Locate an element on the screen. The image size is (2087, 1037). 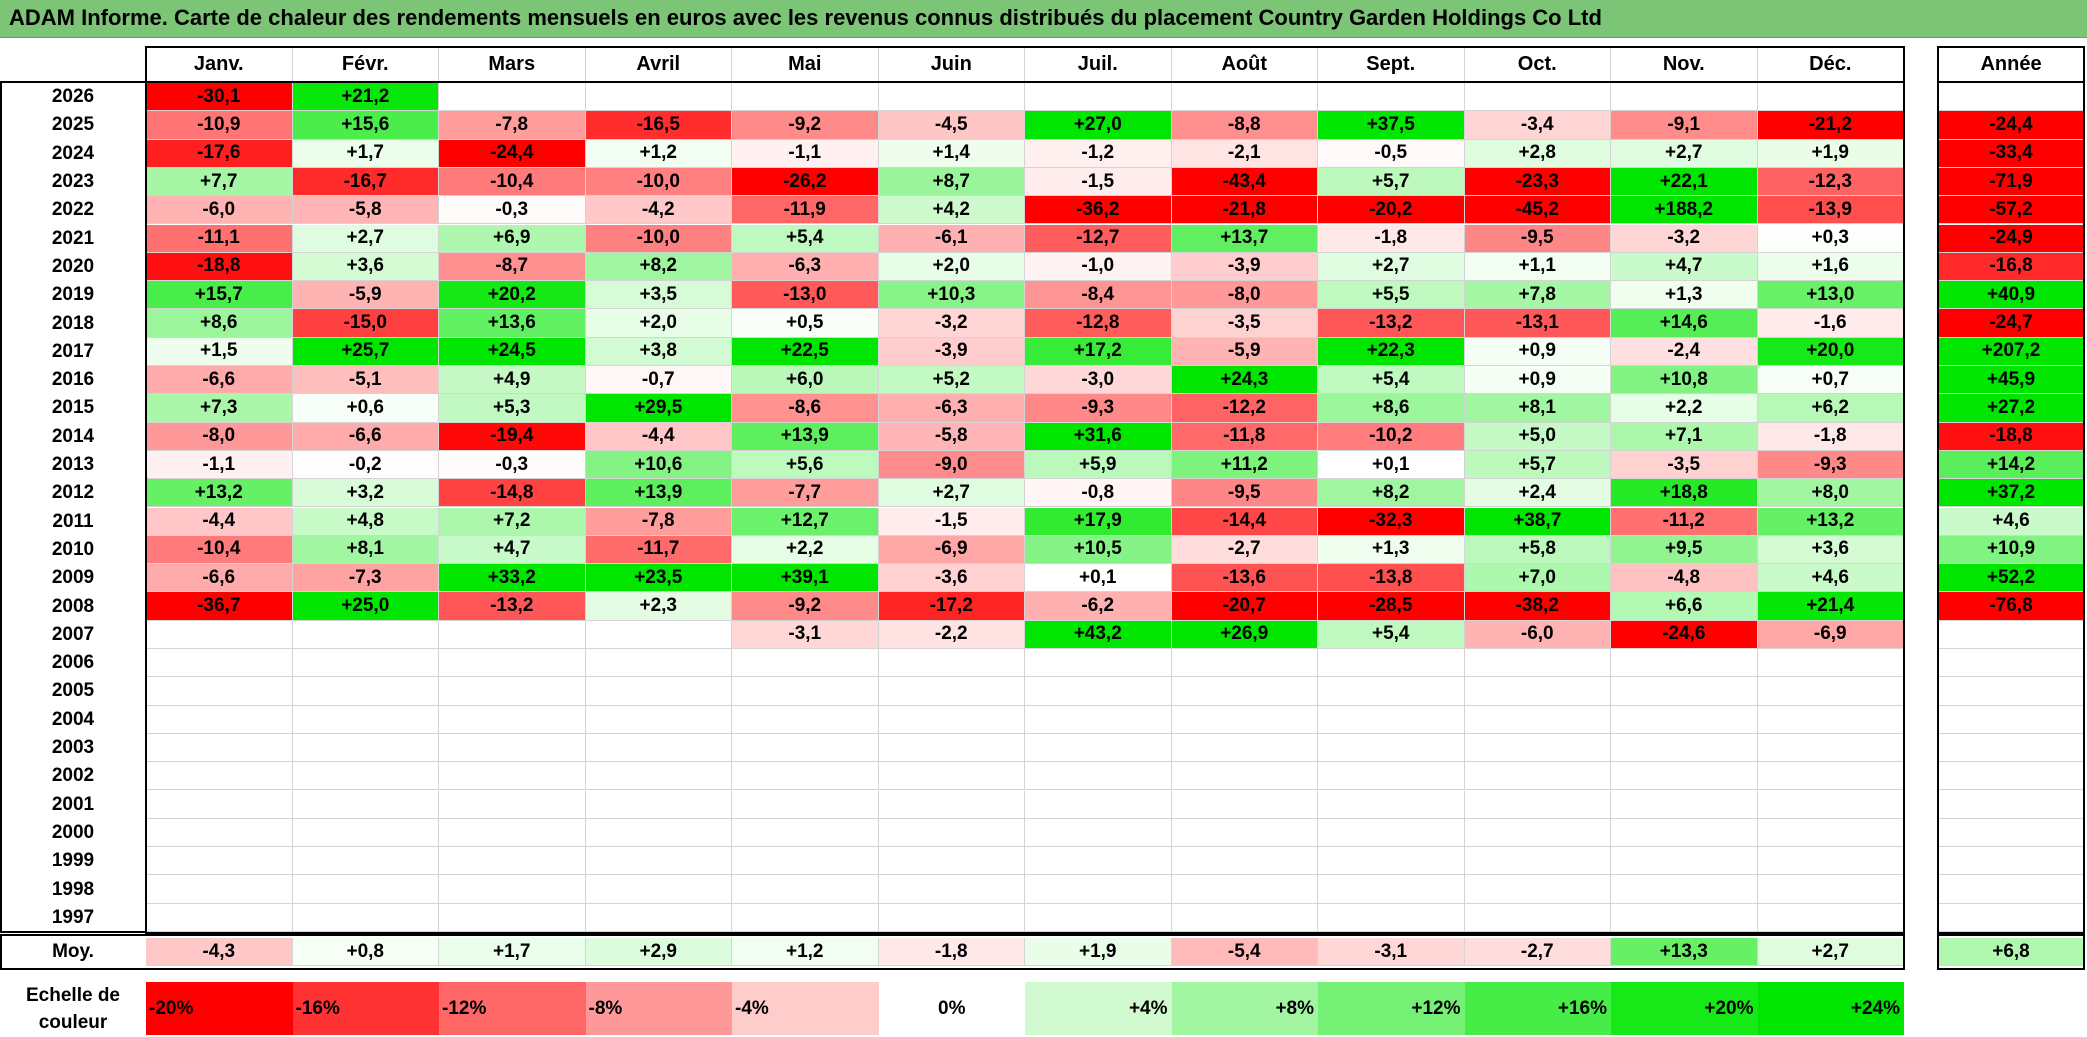
month-header: Janv. is located at coordinates (219, 64).